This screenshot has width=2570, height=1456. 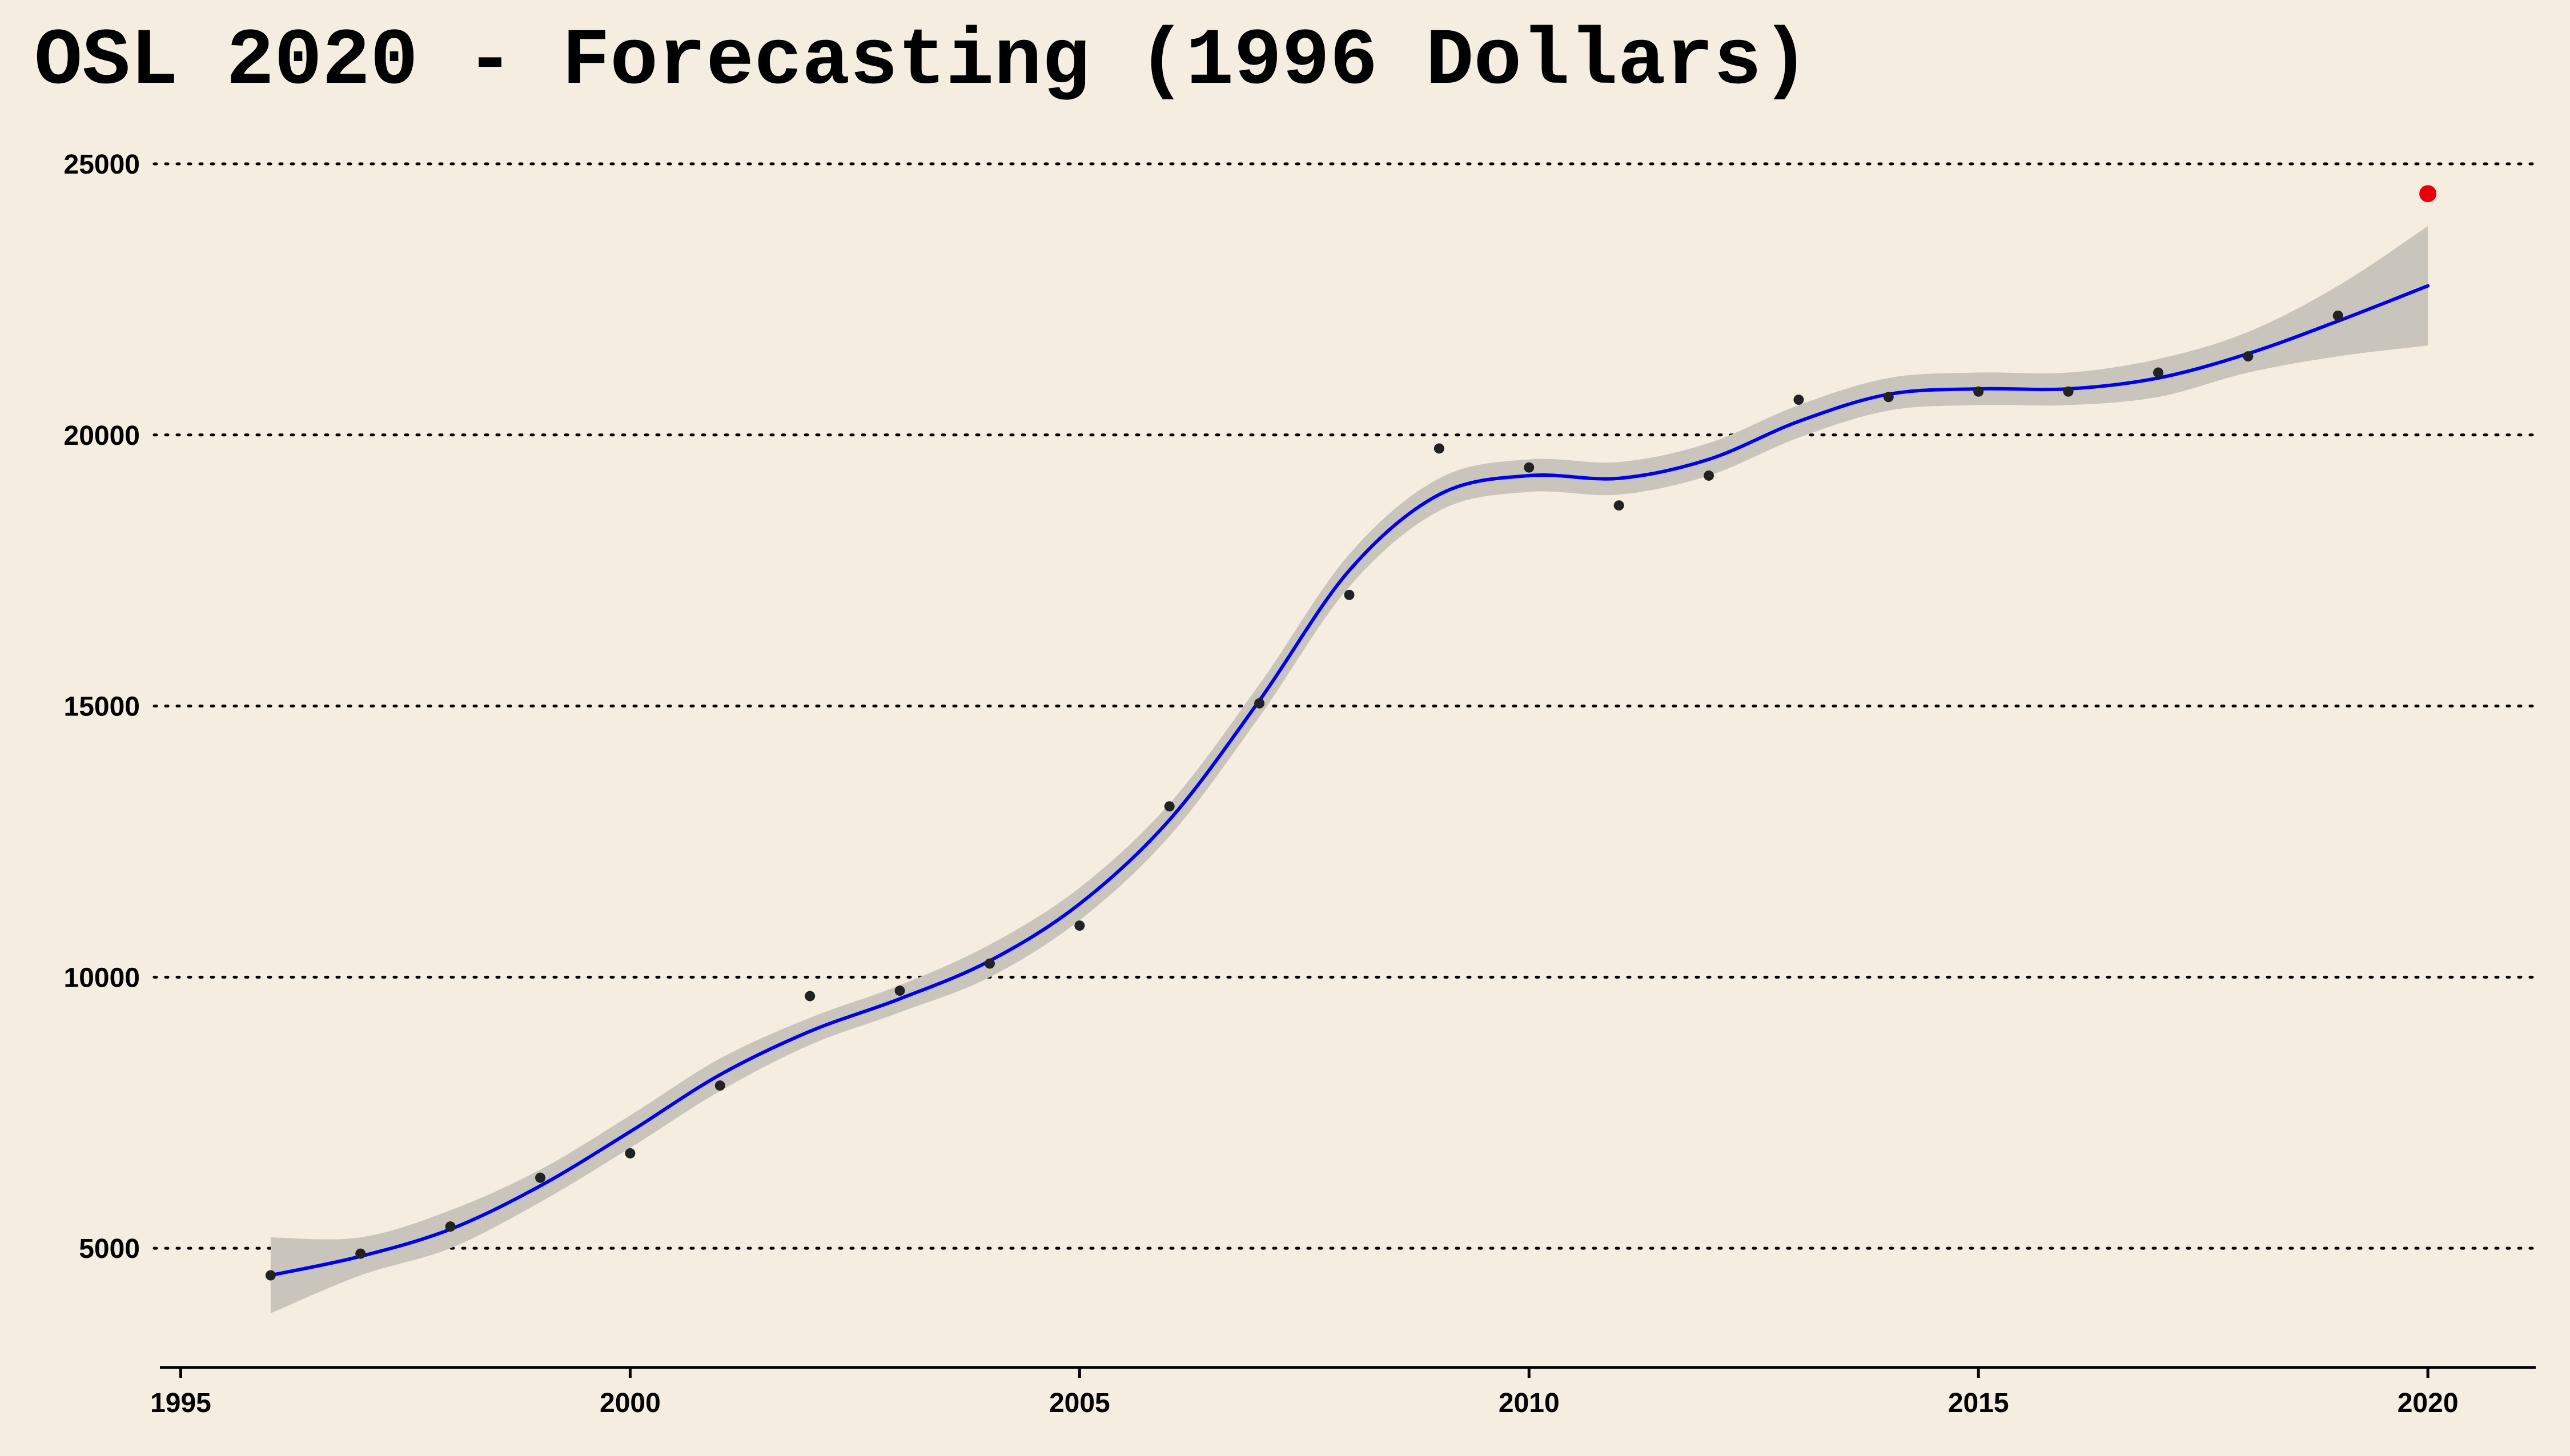 What do you see at coordinates (2428, 194) in the screenshot?
I see `forecast-point` at bounding box center [2428, 194].